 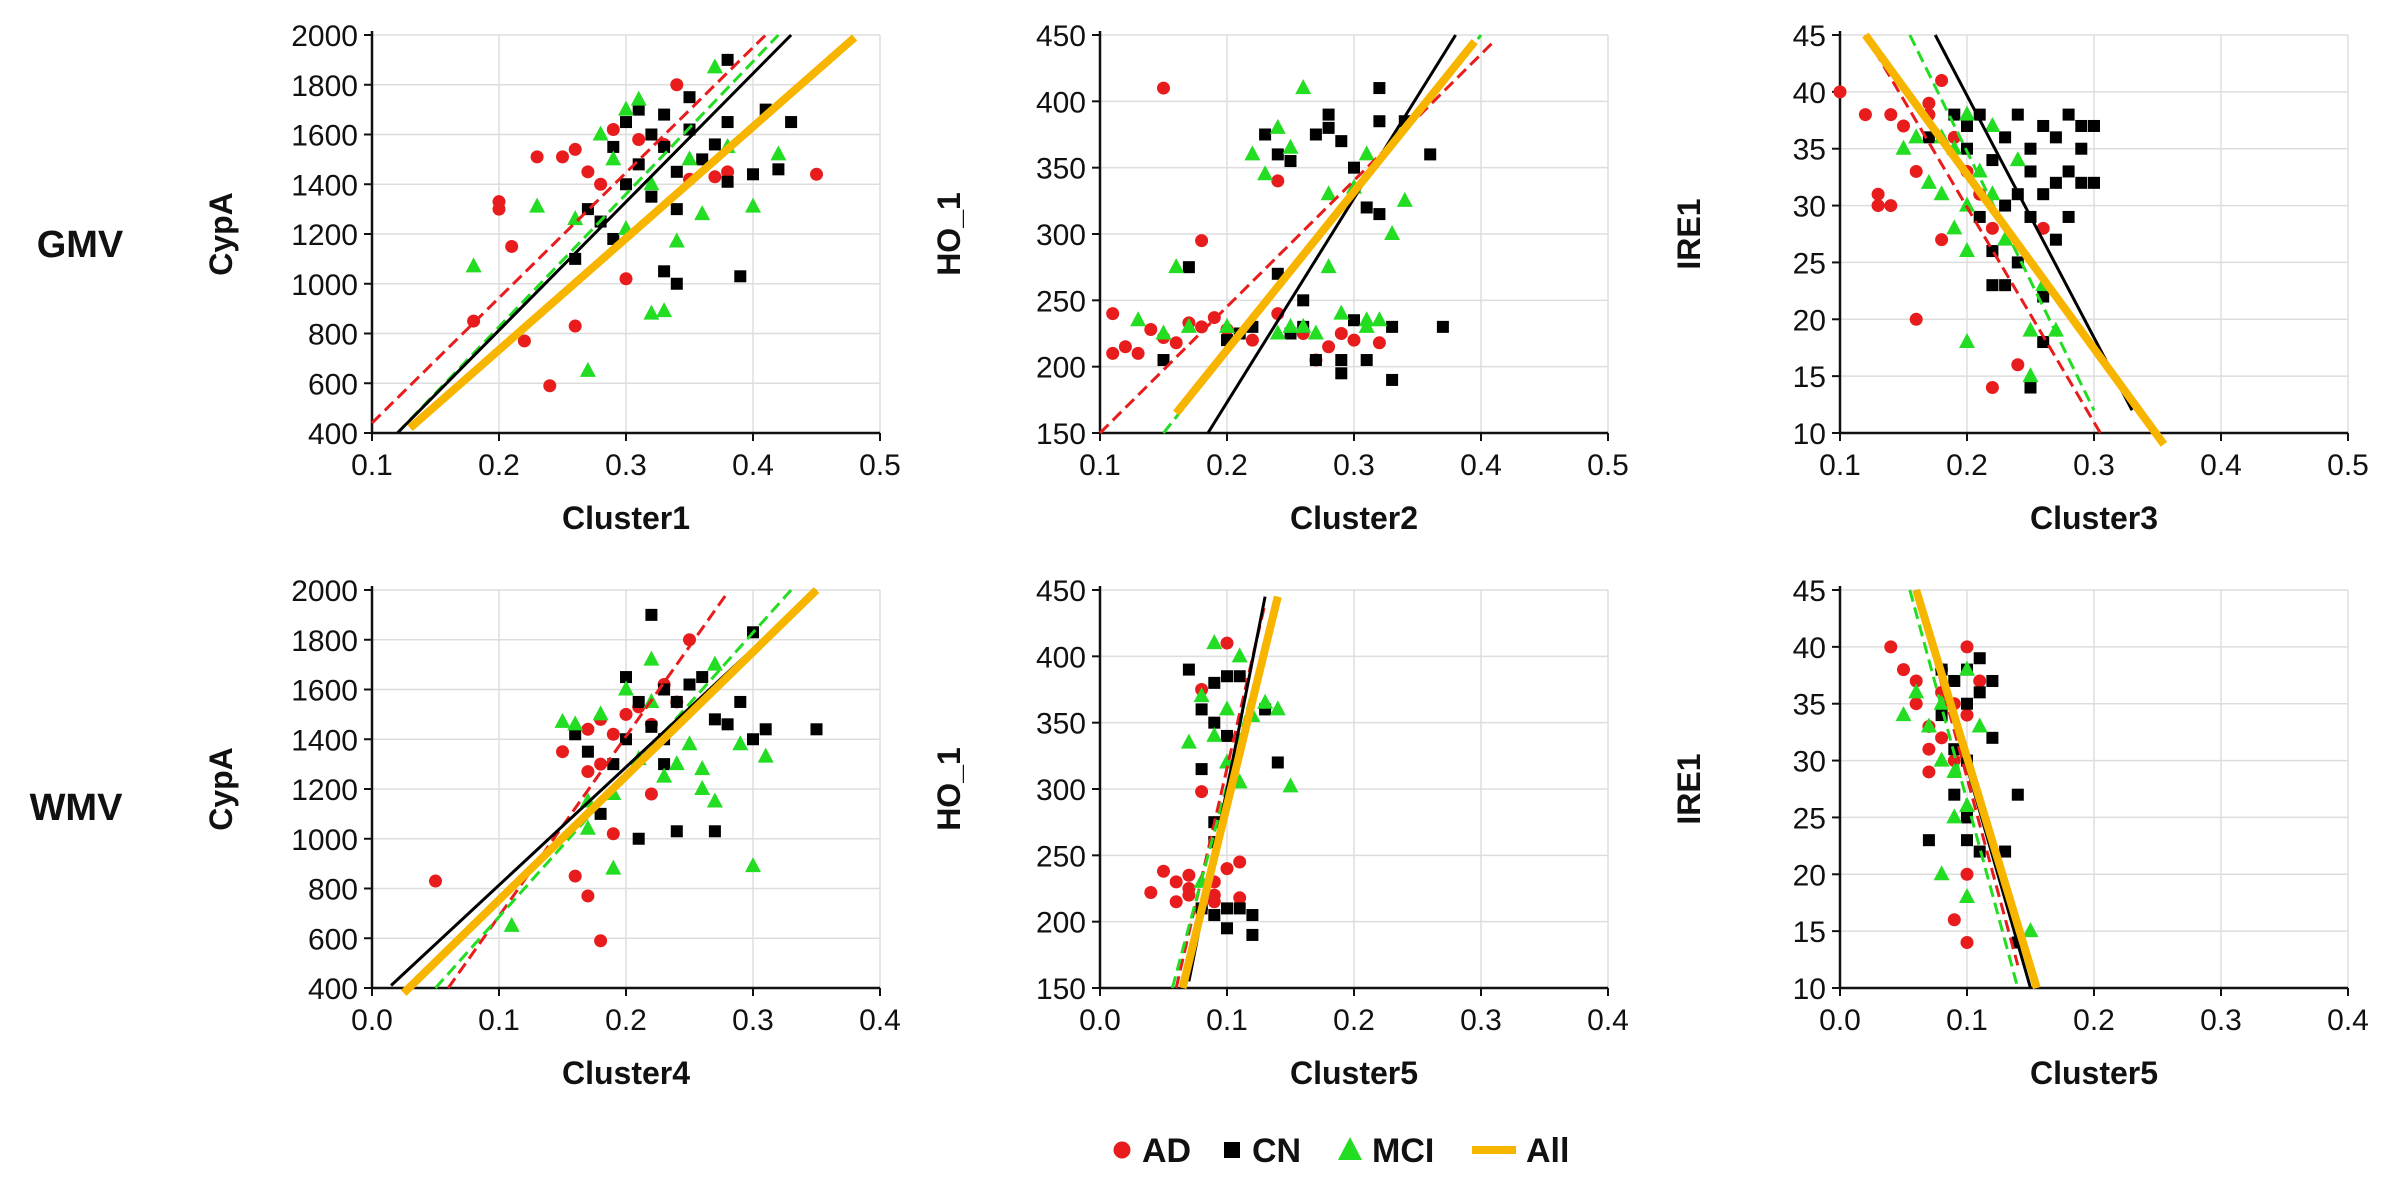 What do you see at coordinates (1809, 320) in the screenshot?
I see `y-tick-label: 20` at bounding box center [1809, 320].